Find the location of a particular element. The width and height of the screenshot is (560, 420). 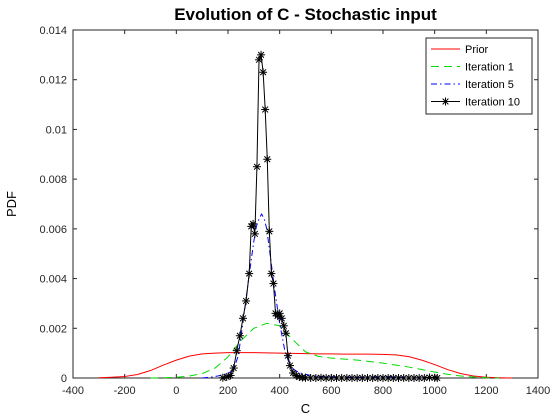

y-tick-label: 0.008 is located at coordinates (53, 180).